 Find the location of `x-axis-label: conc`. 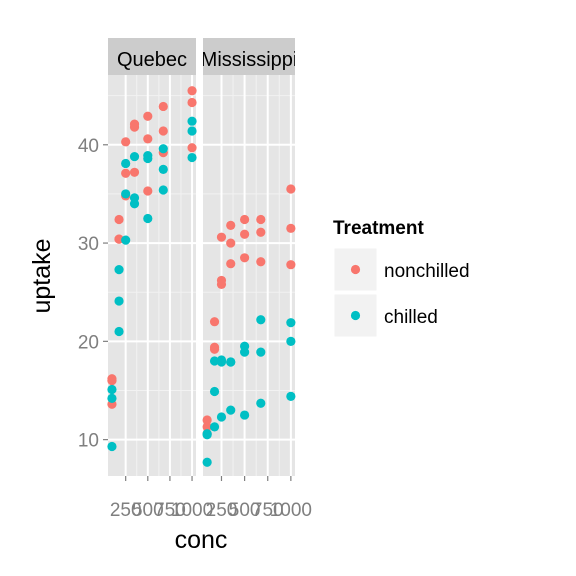

x-axis-label: conc is located at coordinates (201, 540).